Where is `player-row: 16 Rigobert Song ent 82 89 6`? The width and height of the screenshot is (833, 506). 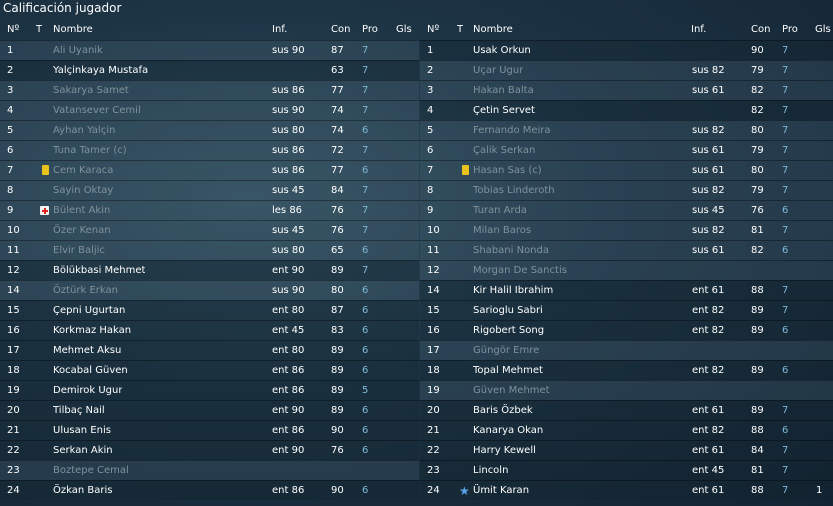
player-row: 16 Rigobert Song ent 82 89 6 is located at coordinates (626, 330).